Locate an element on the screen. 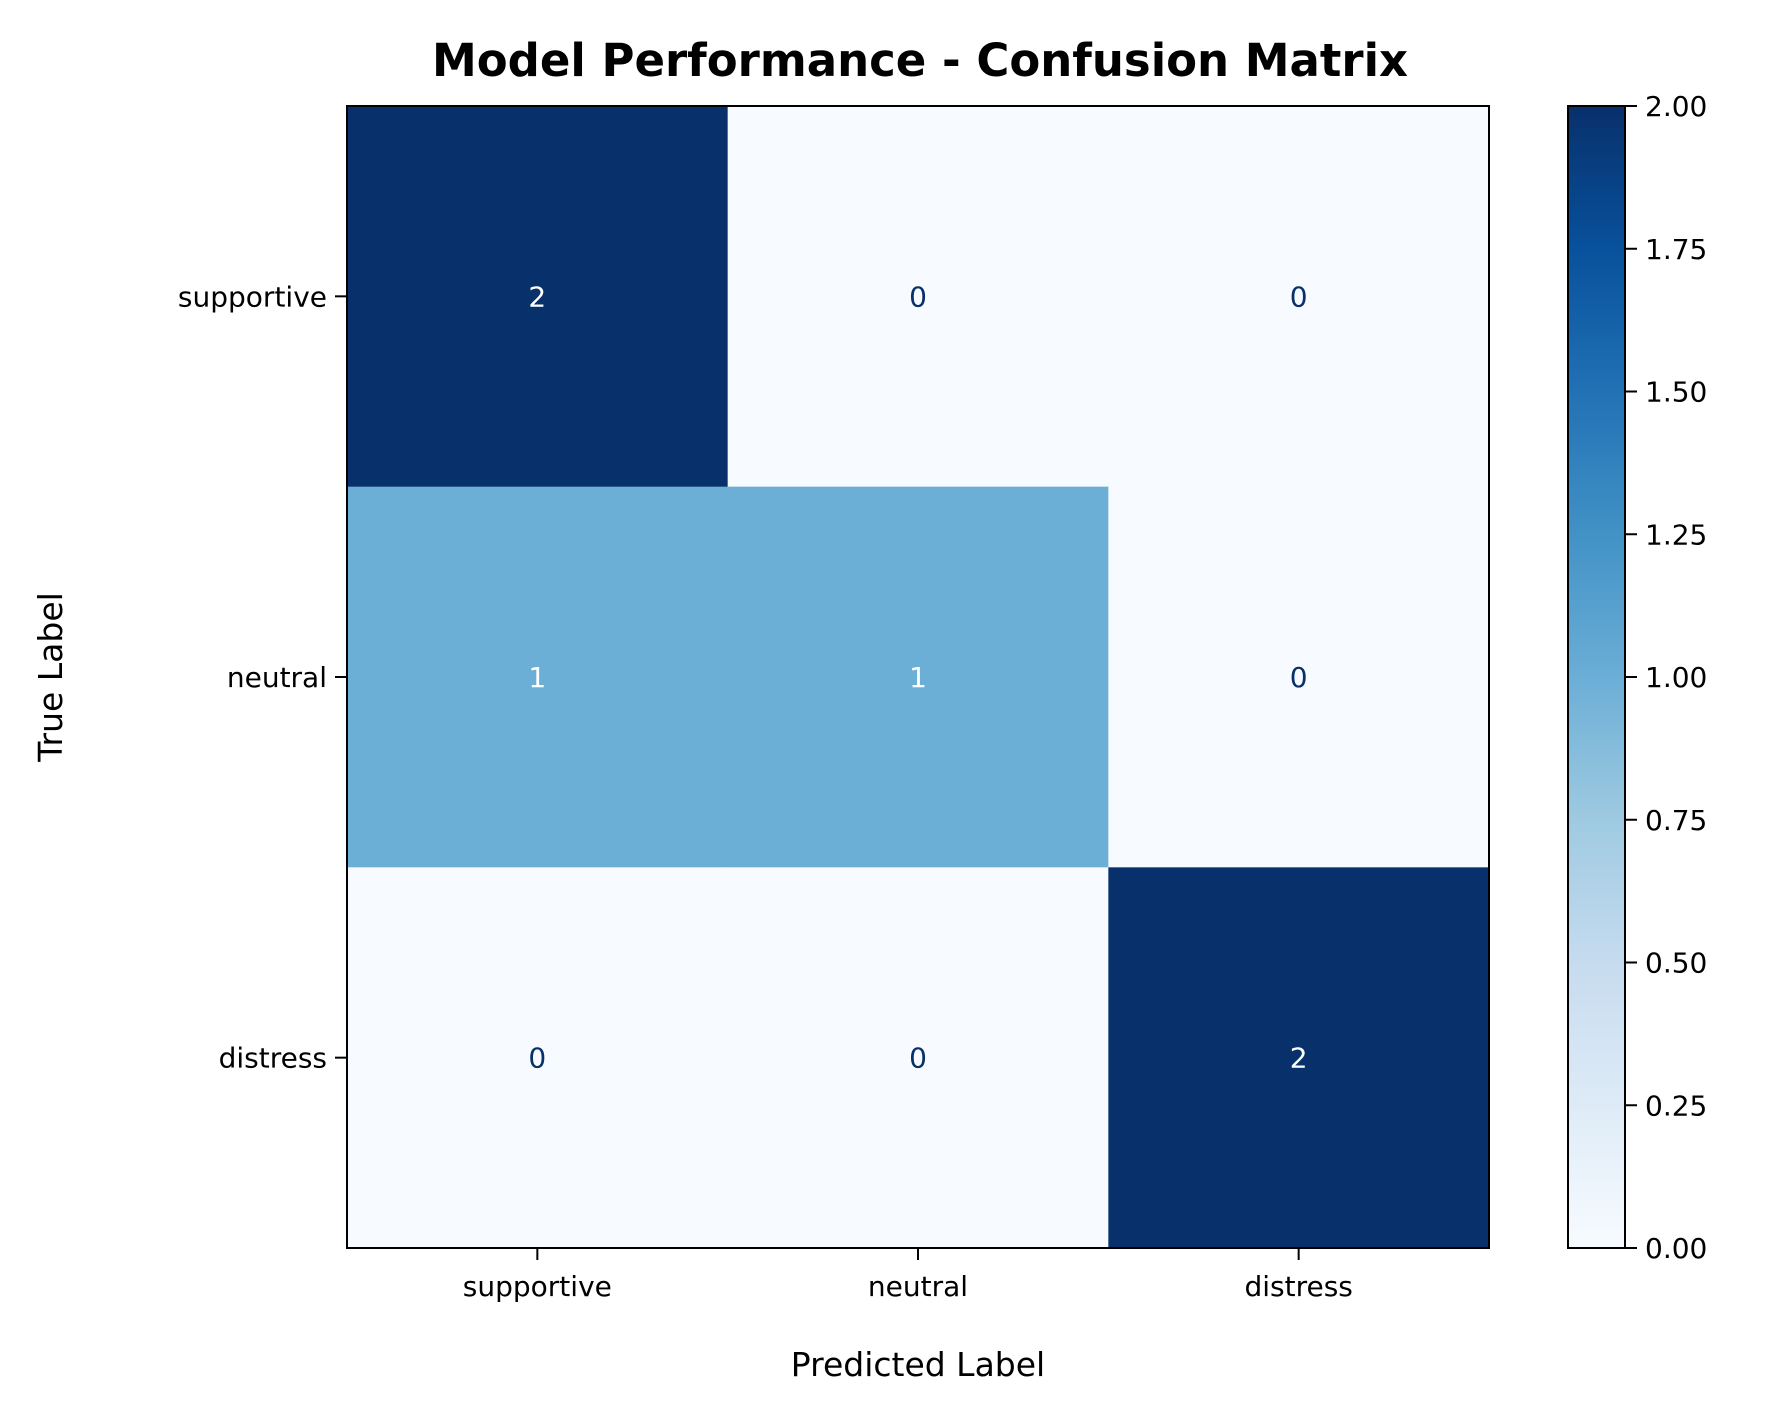 This screenshot has width=1768, height=1408. y-tick-label: neutral is located at coordinates (277, 677).